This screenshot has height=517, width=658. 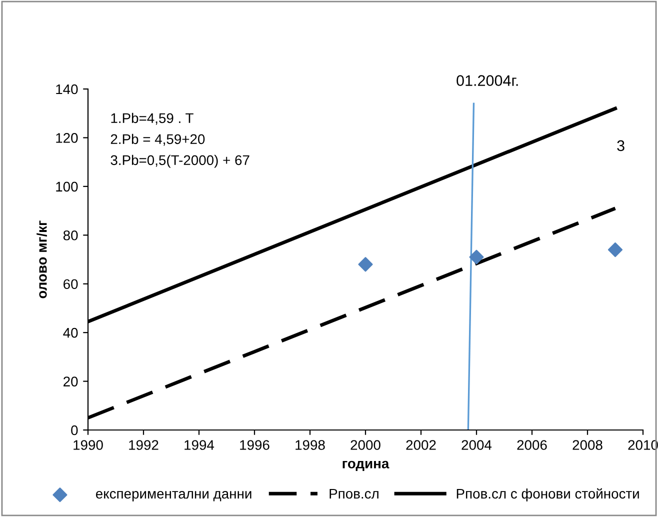 I want to click on x-tick-label: 2008, so click(x=587, y=445).